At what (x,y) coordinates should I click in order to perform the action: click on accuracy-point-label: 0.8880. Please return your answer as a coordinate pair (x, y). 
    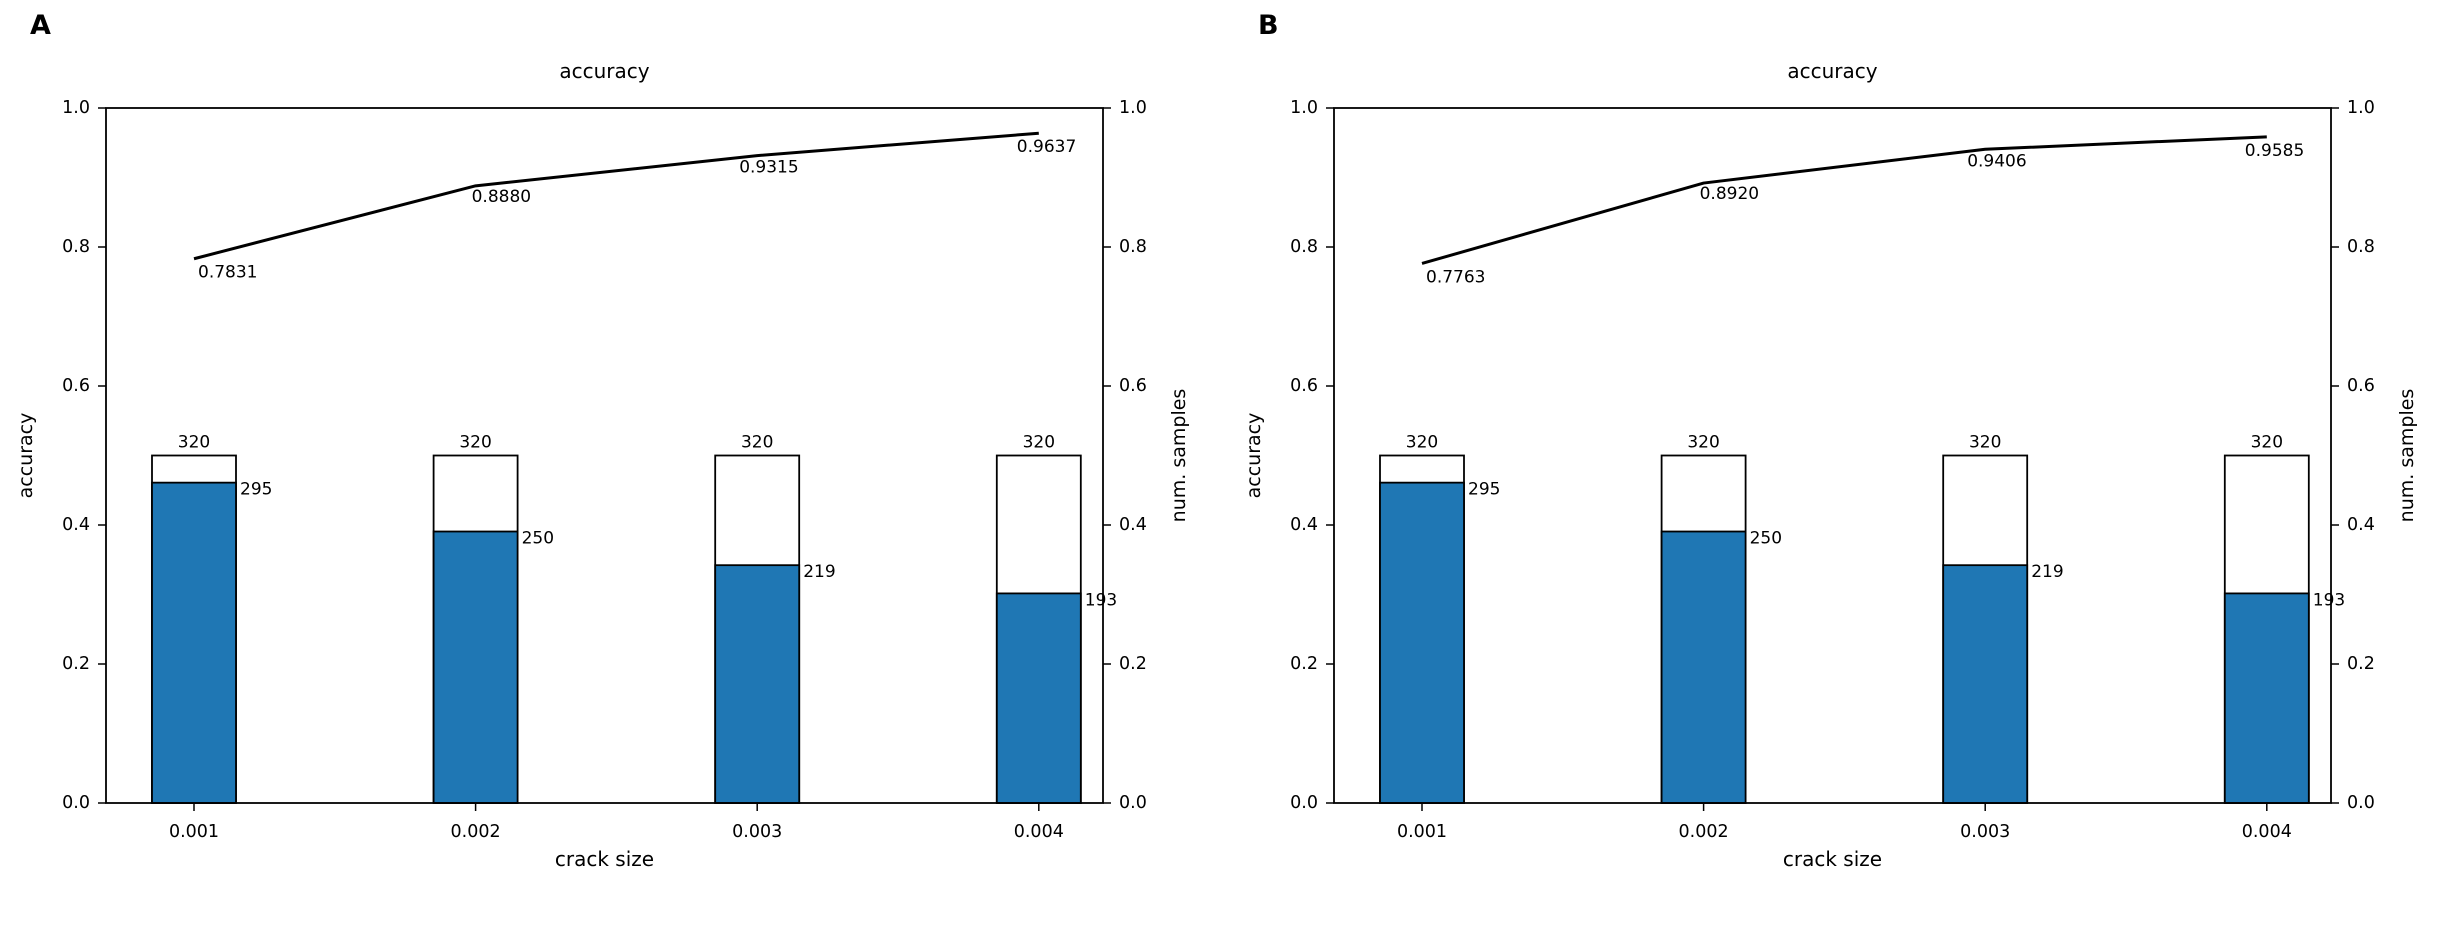
    Looking at the image, I should click on (501, 197).